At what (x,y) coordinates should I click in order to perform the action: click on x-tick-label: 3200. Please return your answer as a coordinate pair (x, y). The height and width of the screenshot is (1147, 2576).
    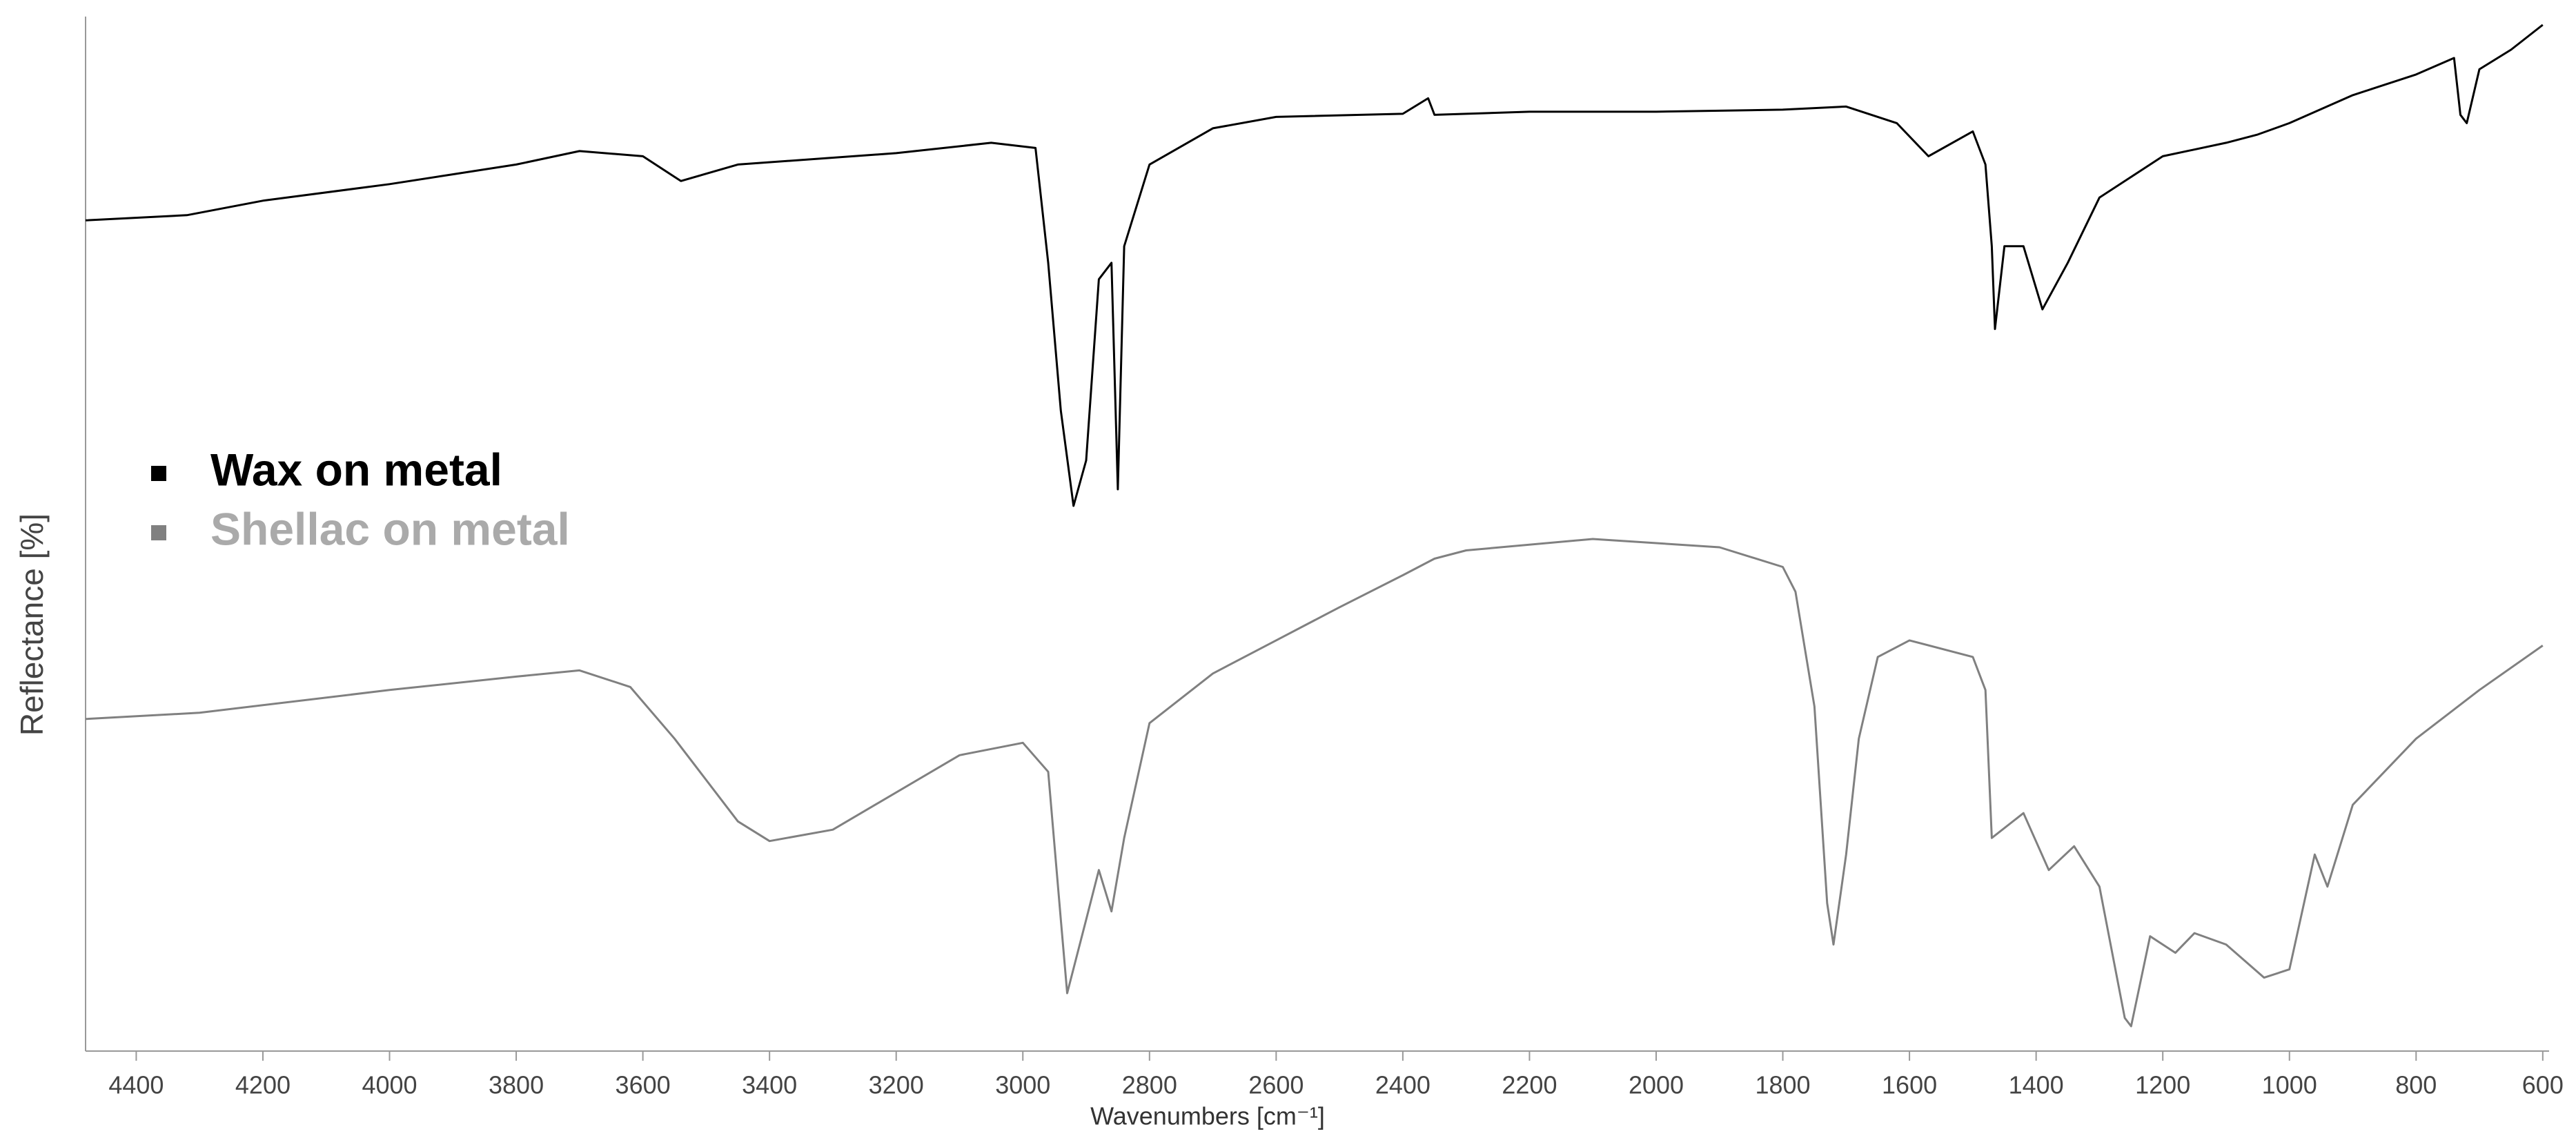
    Looking at the image, I should click on (896, 1085).